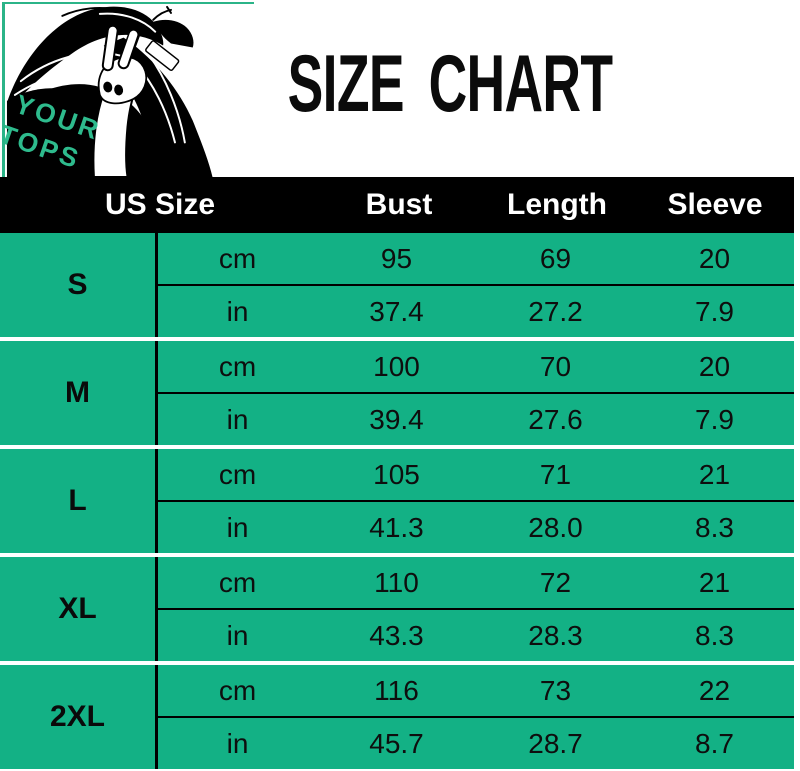 The height and width of the screenshot is (771, 800). Describe the element at coordinates (79, 285) in the screenshot. I see `size-label: S` at that location.